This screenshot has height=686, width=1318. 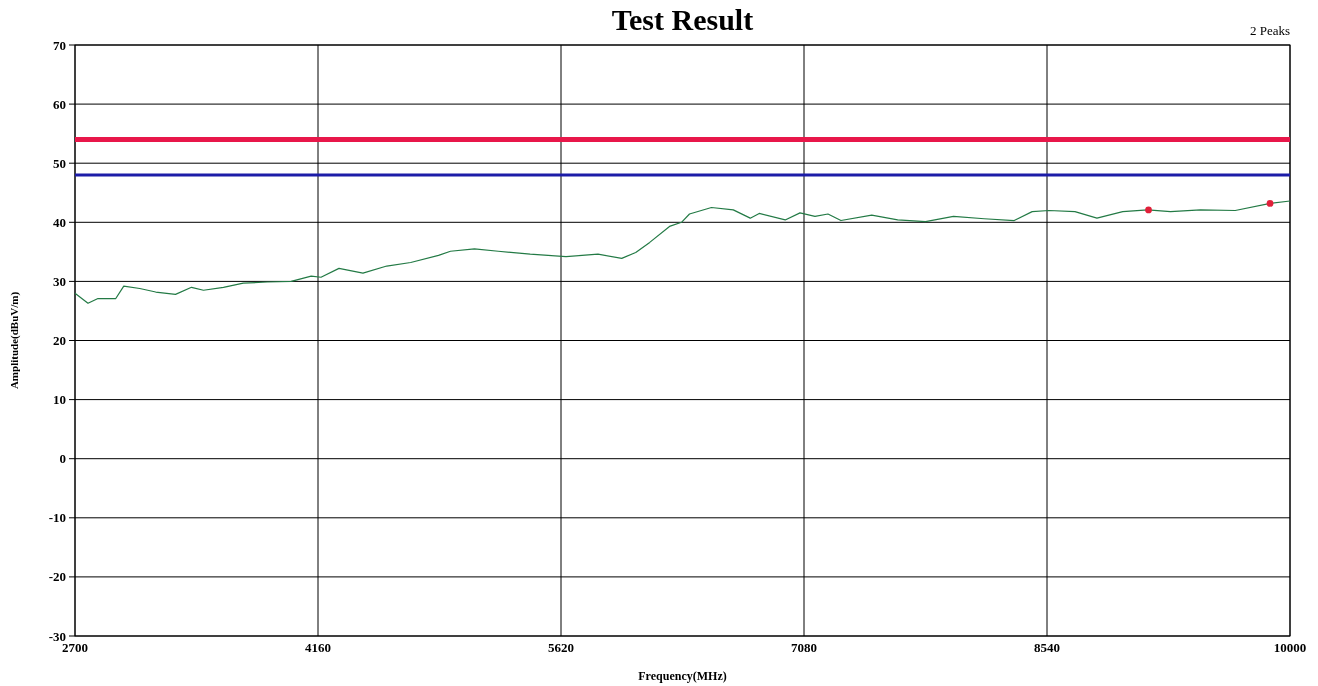 What do you see at coordinates (14, 340) in the screenshot?
I see `y-axis-title: Amplitude(dBuV/m)` at bounding box center [14, 340].